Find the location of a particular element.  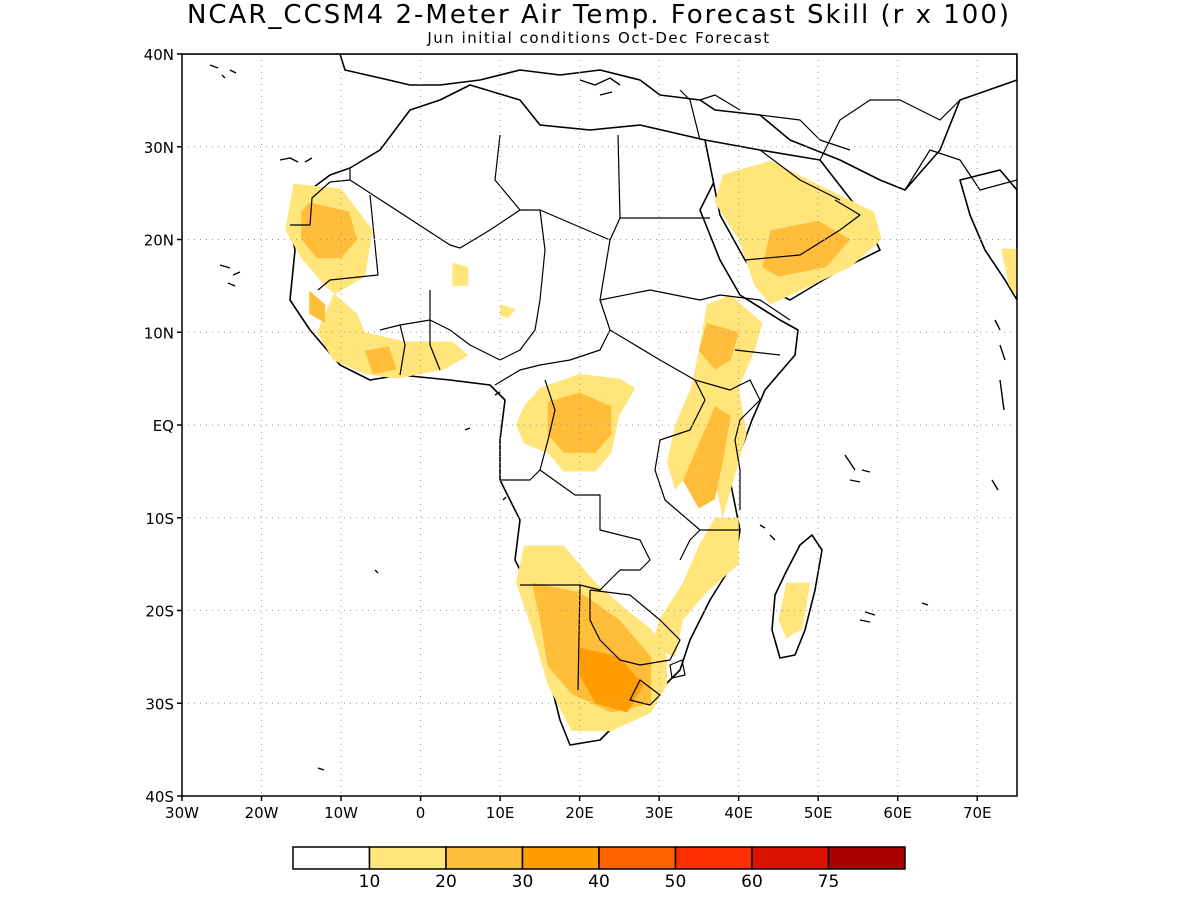

latitude-axis: 40N 30N 20N 10N EQ 10S 20S 30S 40S is located at coordinates (163, 426).